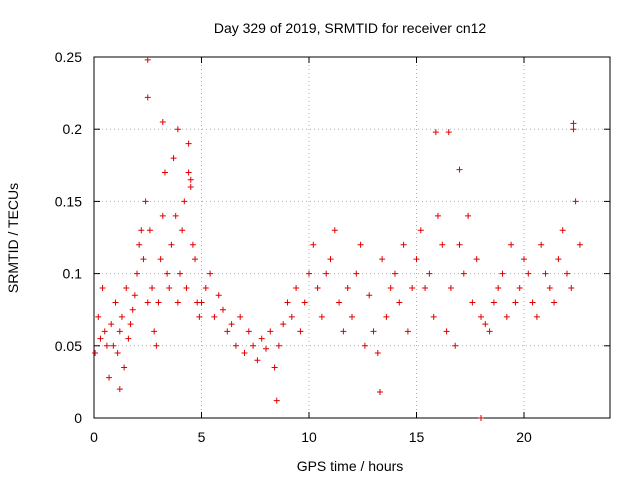 Image resolution: width=640 pixels, height=480 pixels. Describe the element at coordinates (417, 437) in the screenshot. I see `x-tick-label: 15` at that location.